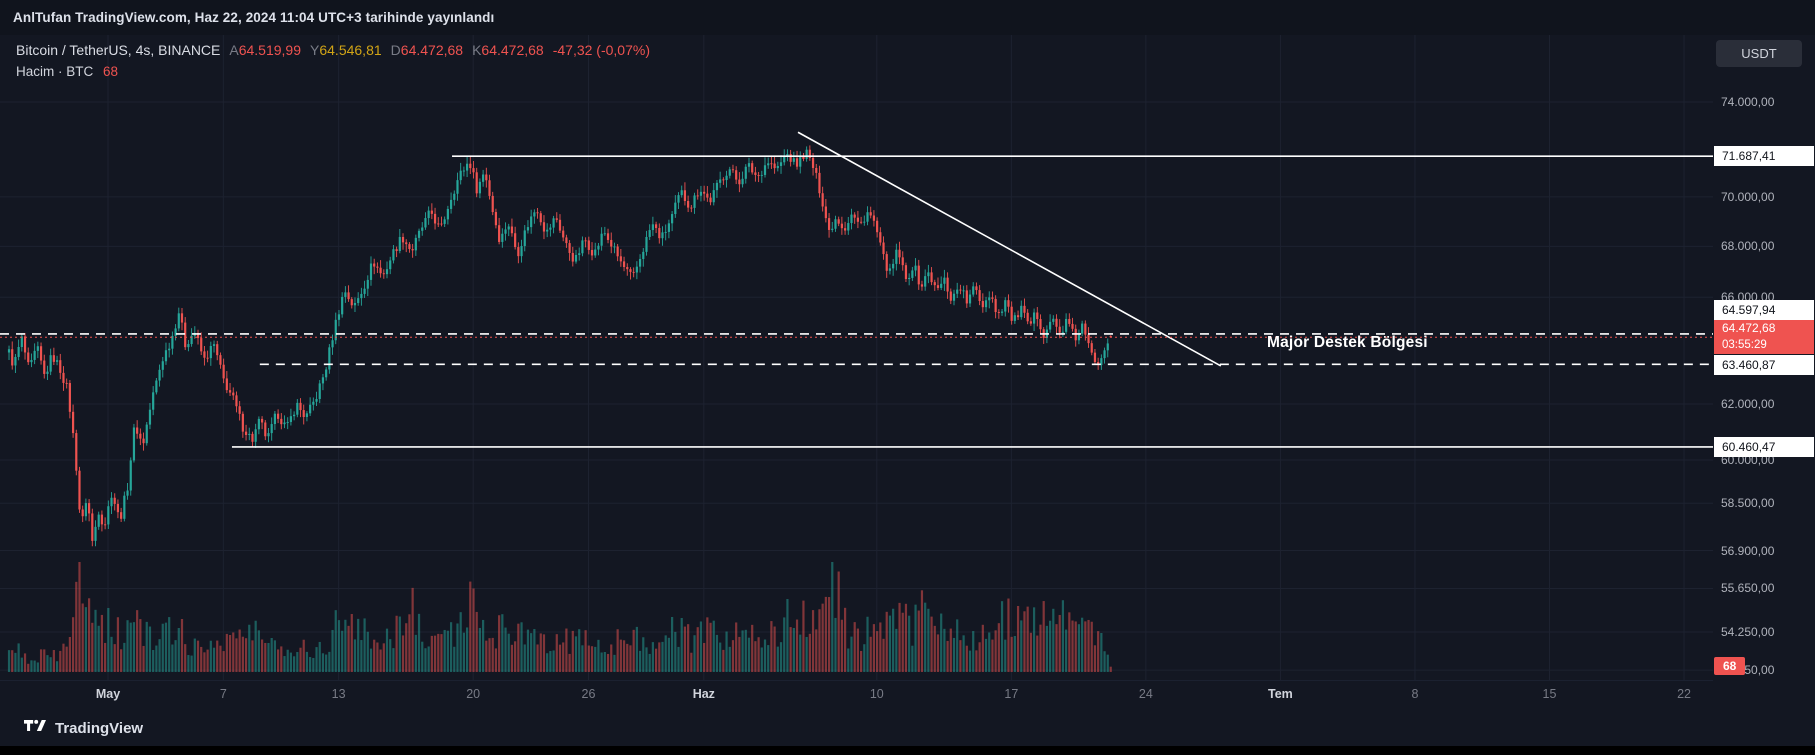 This screenshot has width=1815, height=755. Describe the element at coordinates (118, 50) in the screenshot. I see `symbol-title: Bitcoin / TetherUS, 4s, BINANCE` at that location.